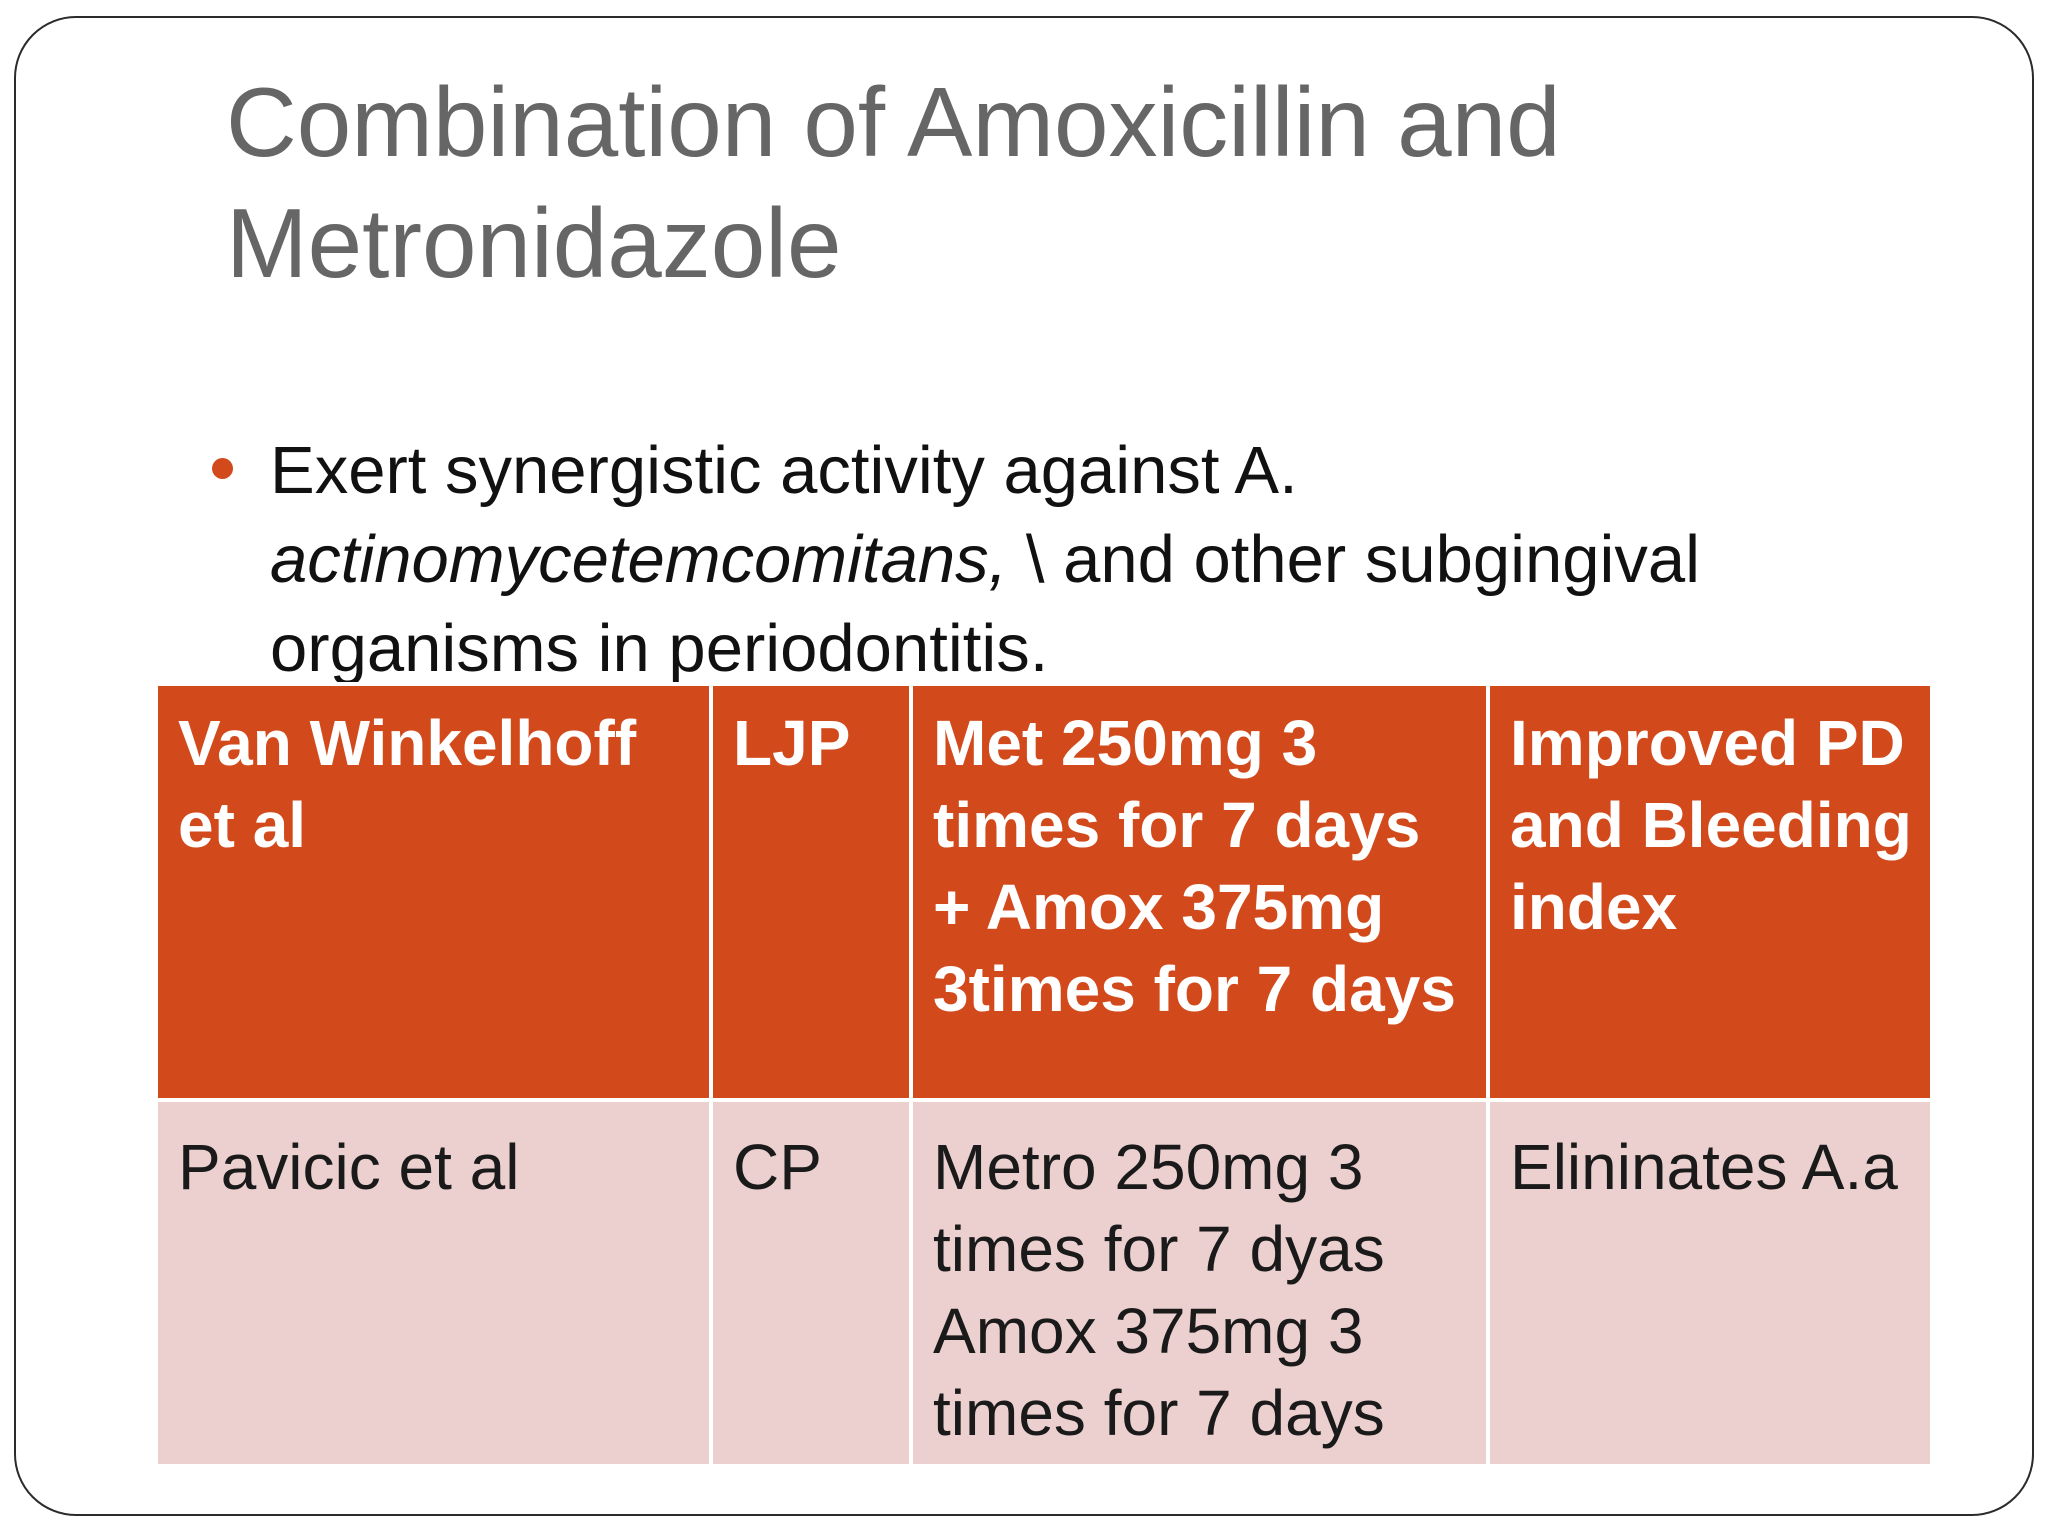 This screenshot has height=1536, width=2048. What do you see at coordinates (433, 892) in the screenshot?
I see `table-cell-study: Van Winkelhoff et al` at bounding box center [433, 892].